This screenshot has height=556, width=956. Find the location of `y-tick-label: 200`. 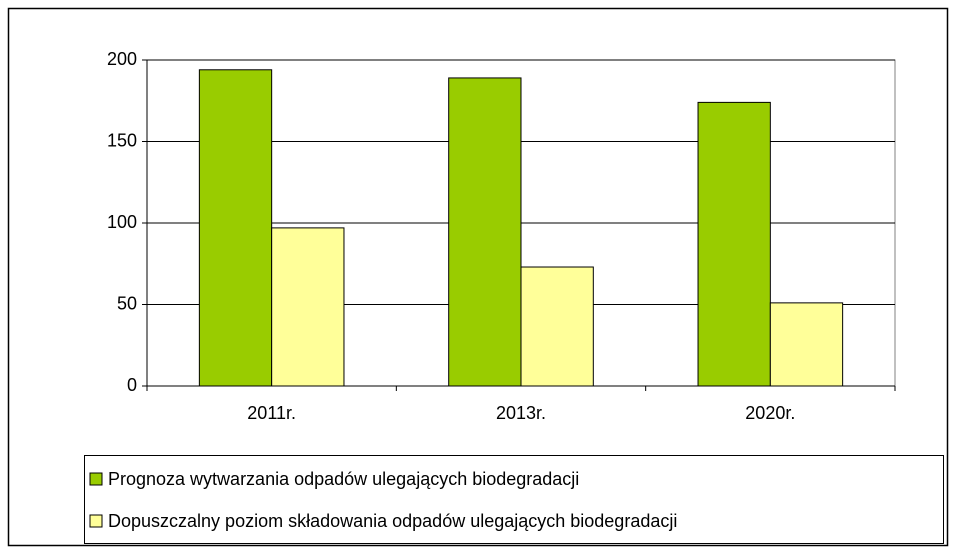

y-tick-label: 200 is located at coordinates (122, 59).